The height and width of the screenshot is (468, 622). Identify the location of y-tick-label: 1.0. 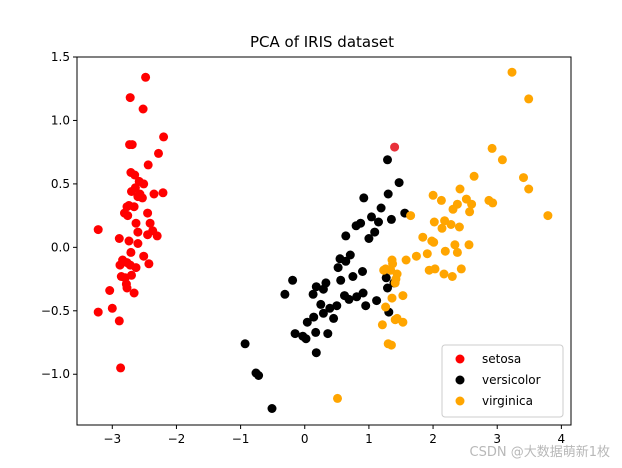
(60, 120).